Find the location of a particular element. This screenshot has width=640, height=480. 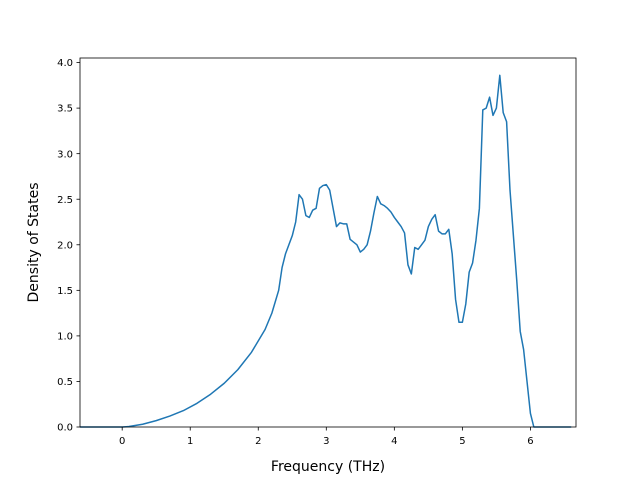

y-tick-label: 4.0 is located at coordinates (65, 63).